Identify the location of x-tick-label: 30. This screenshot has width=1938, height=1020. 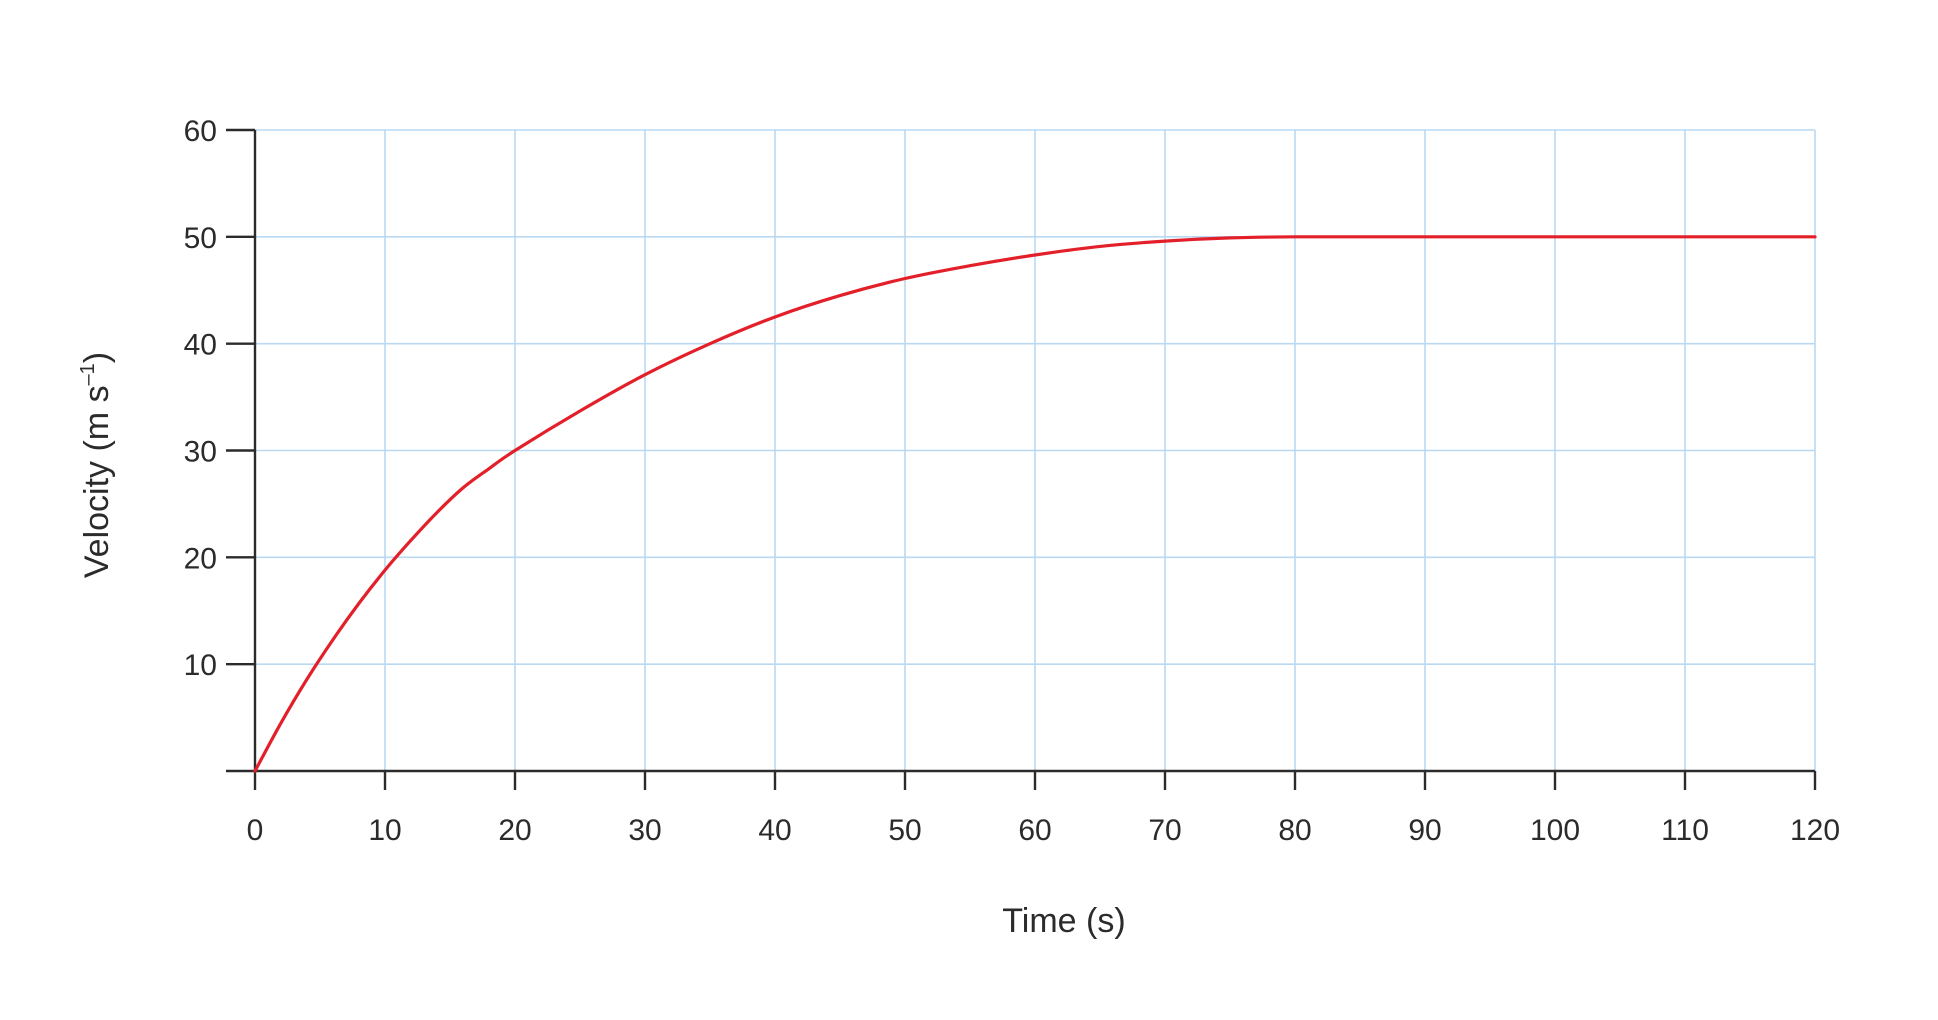
(644, 830).